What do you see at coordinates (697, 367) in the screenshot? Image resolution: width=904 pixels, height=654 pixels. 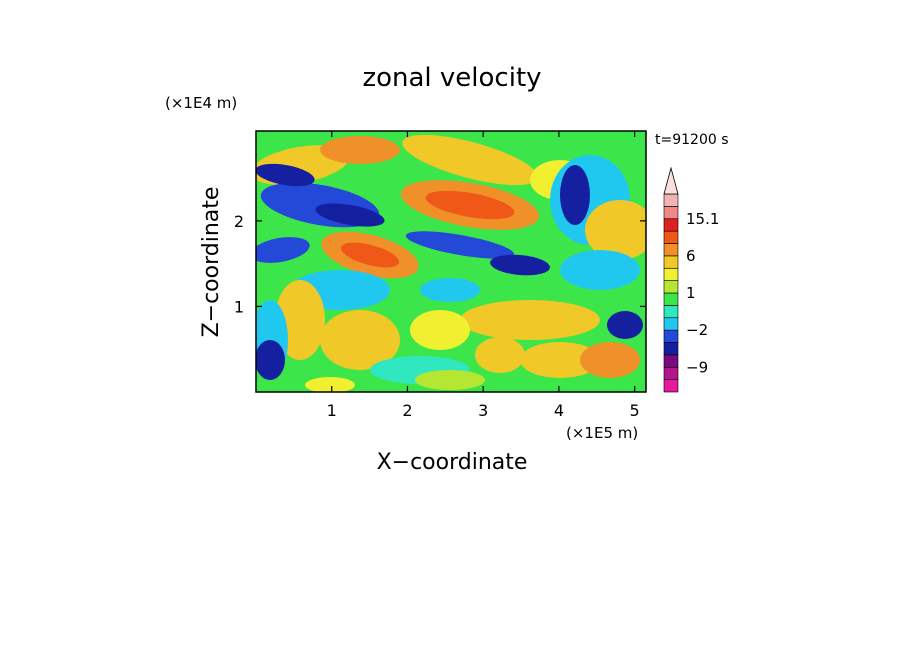 I see `colorbar-label: −9` at bounding box center [697, 367].